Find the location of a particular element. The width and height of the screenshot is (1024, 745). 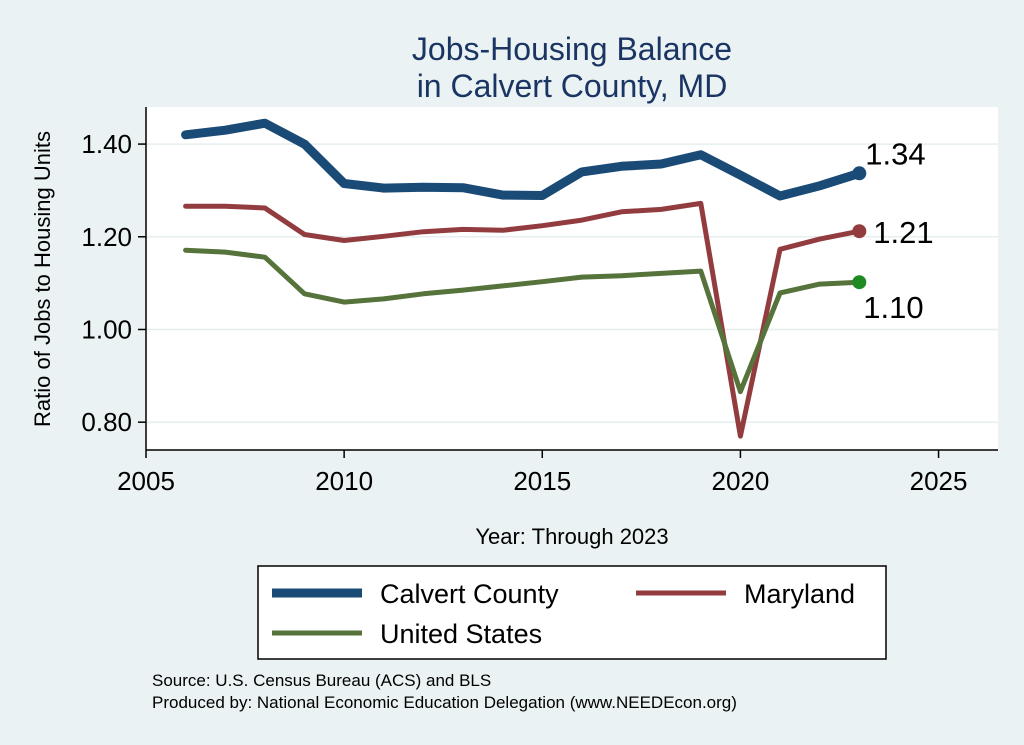

end-label-calvert-county: 1.34 is located at coordinates (895, 153).